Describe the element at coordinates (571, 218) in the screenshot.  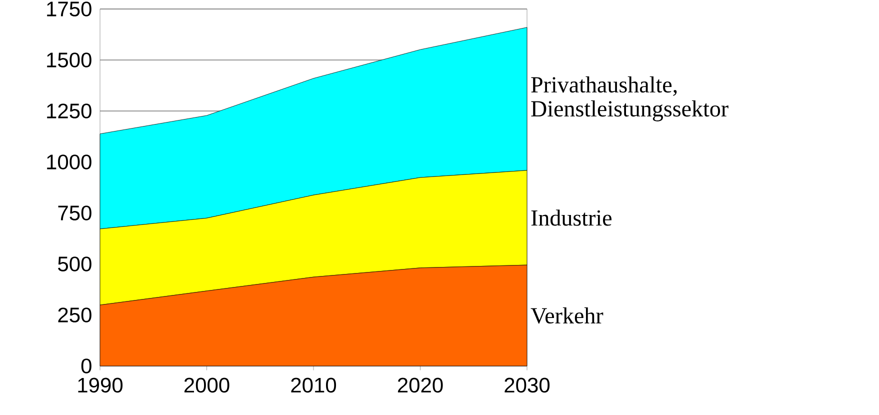
I see `series-label: Industrie` at that location.